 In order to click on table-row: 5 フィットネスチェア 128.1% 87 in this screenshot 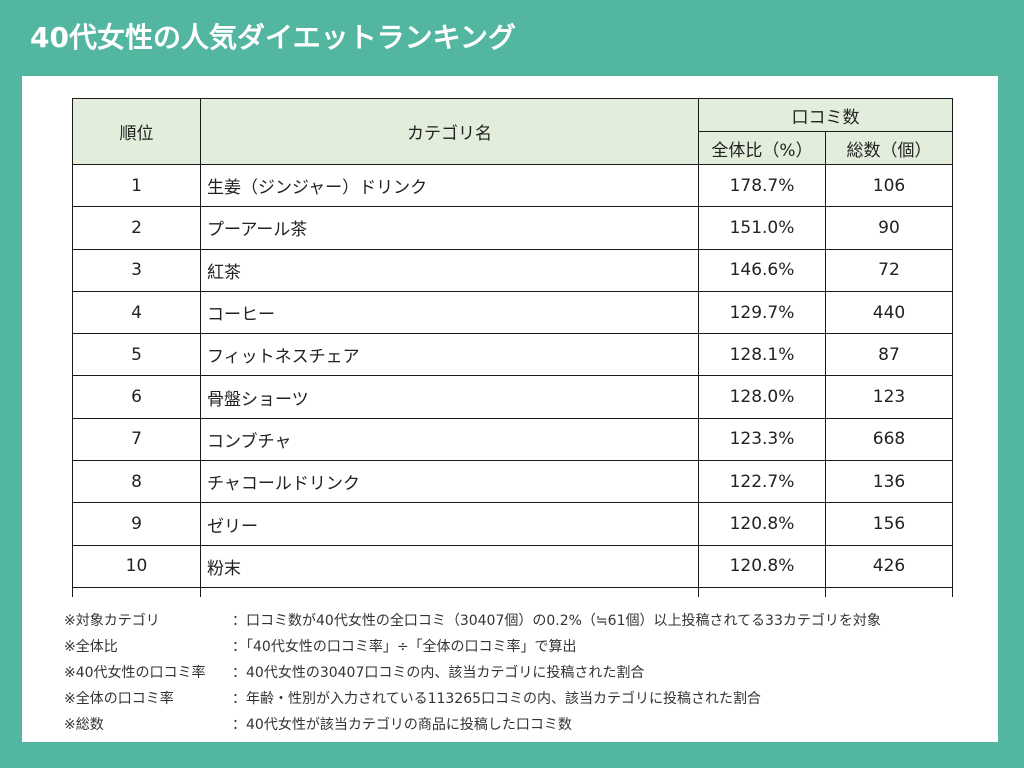, I will do `click(512, 355)`.